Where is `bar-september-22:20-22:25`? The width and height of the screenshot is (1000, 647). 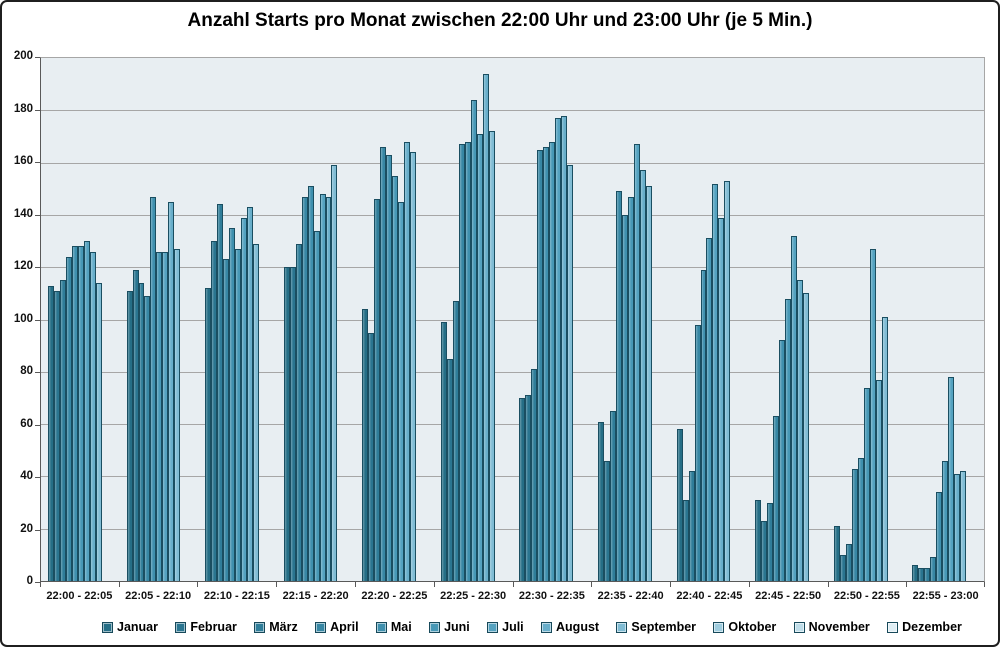
bar-september-22:20-22:25 is located at coordinates (413, 366).